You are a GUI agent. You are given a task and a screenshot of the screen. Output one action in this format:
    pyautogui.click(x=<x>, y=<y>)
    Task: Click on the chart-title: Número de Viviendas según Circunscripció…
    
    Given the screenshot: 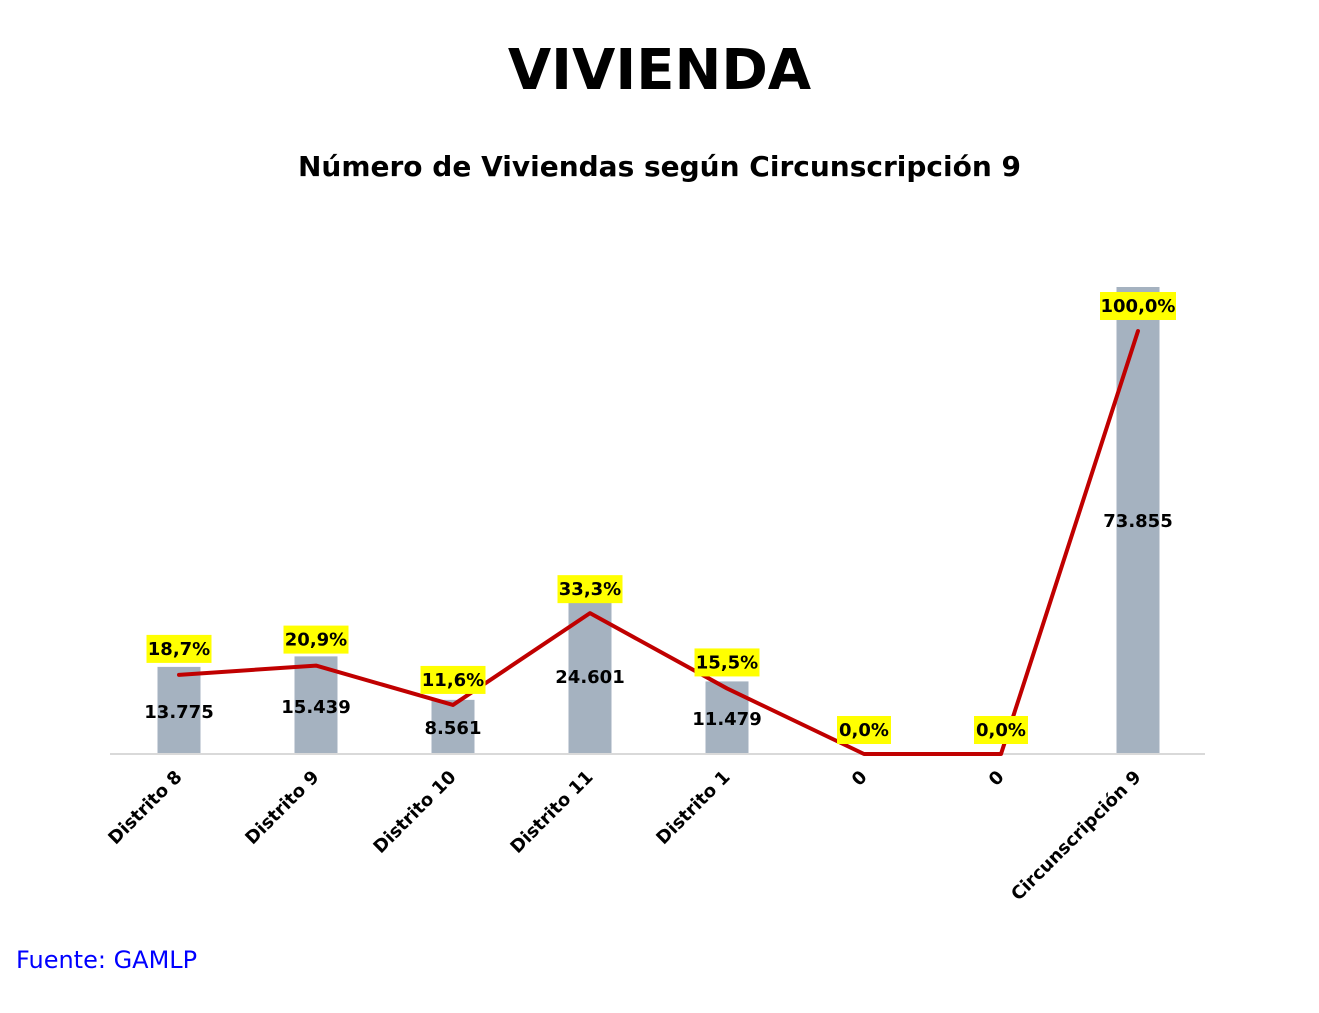 What is the action you would take?
    pyautogui.click(x=659, y=166)
    